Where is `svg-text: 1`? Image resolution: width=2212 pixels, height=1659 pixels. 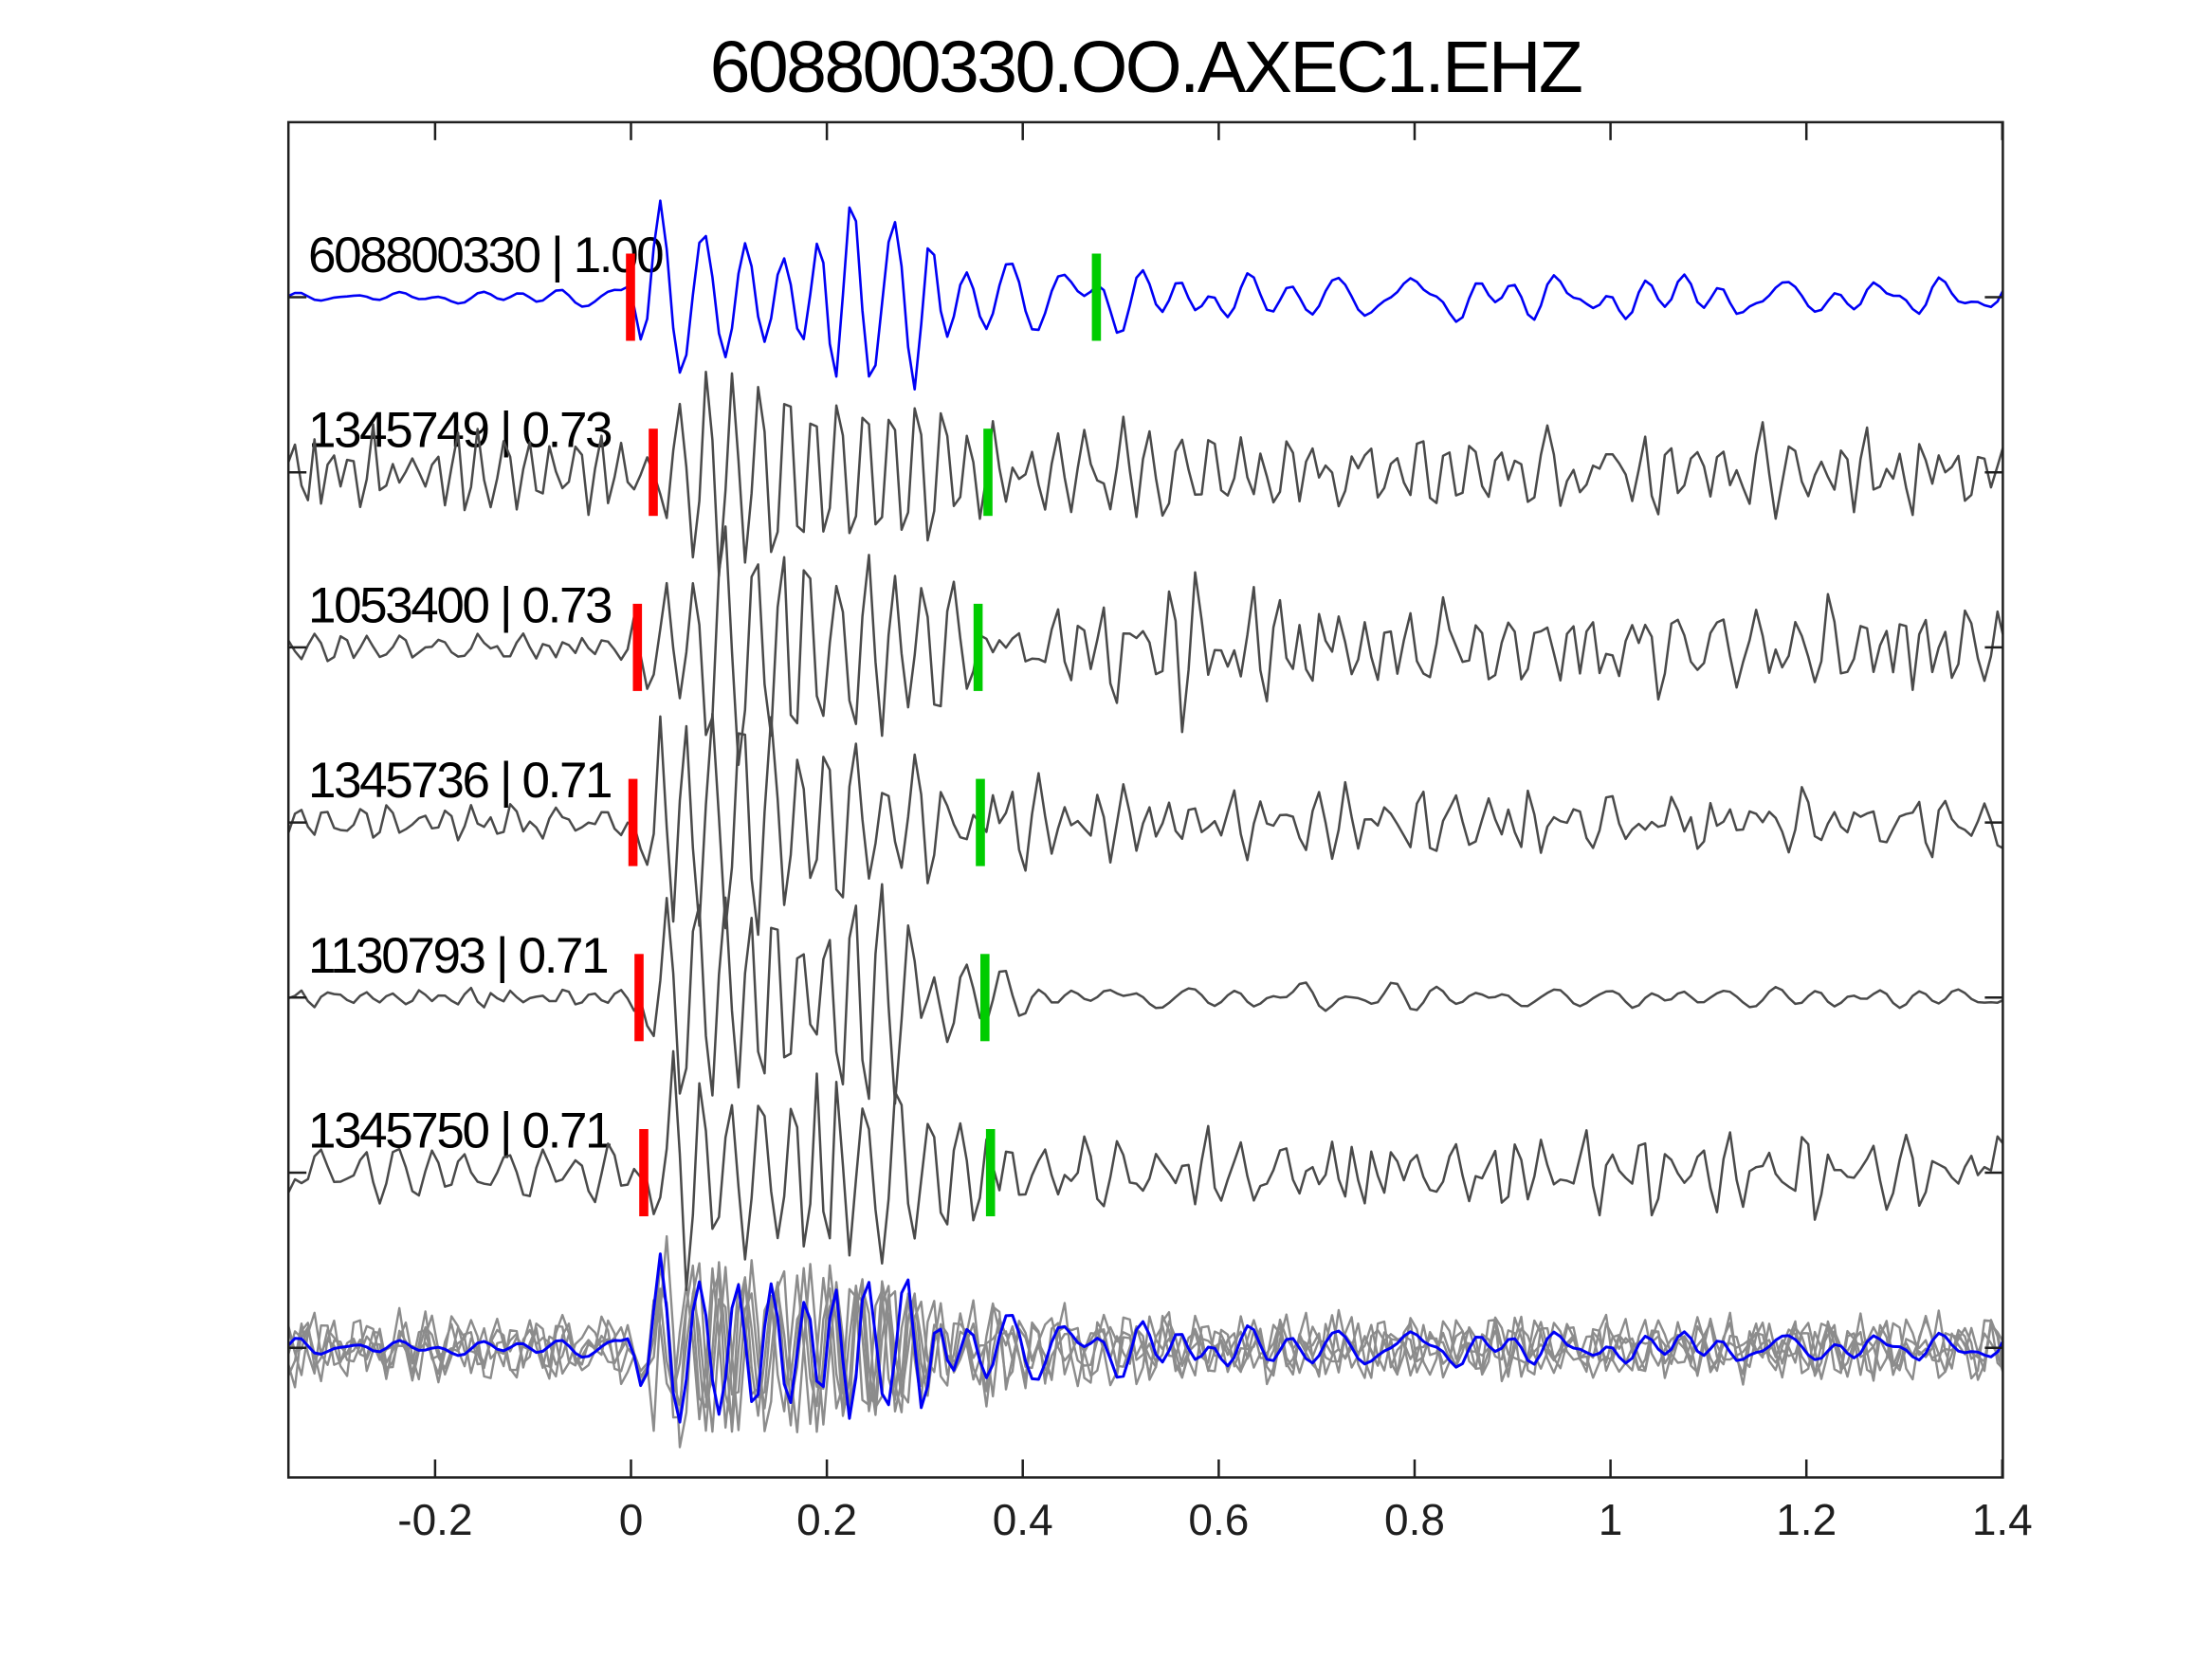 svg-text: 1 is located at coordinates (1611, 1519).